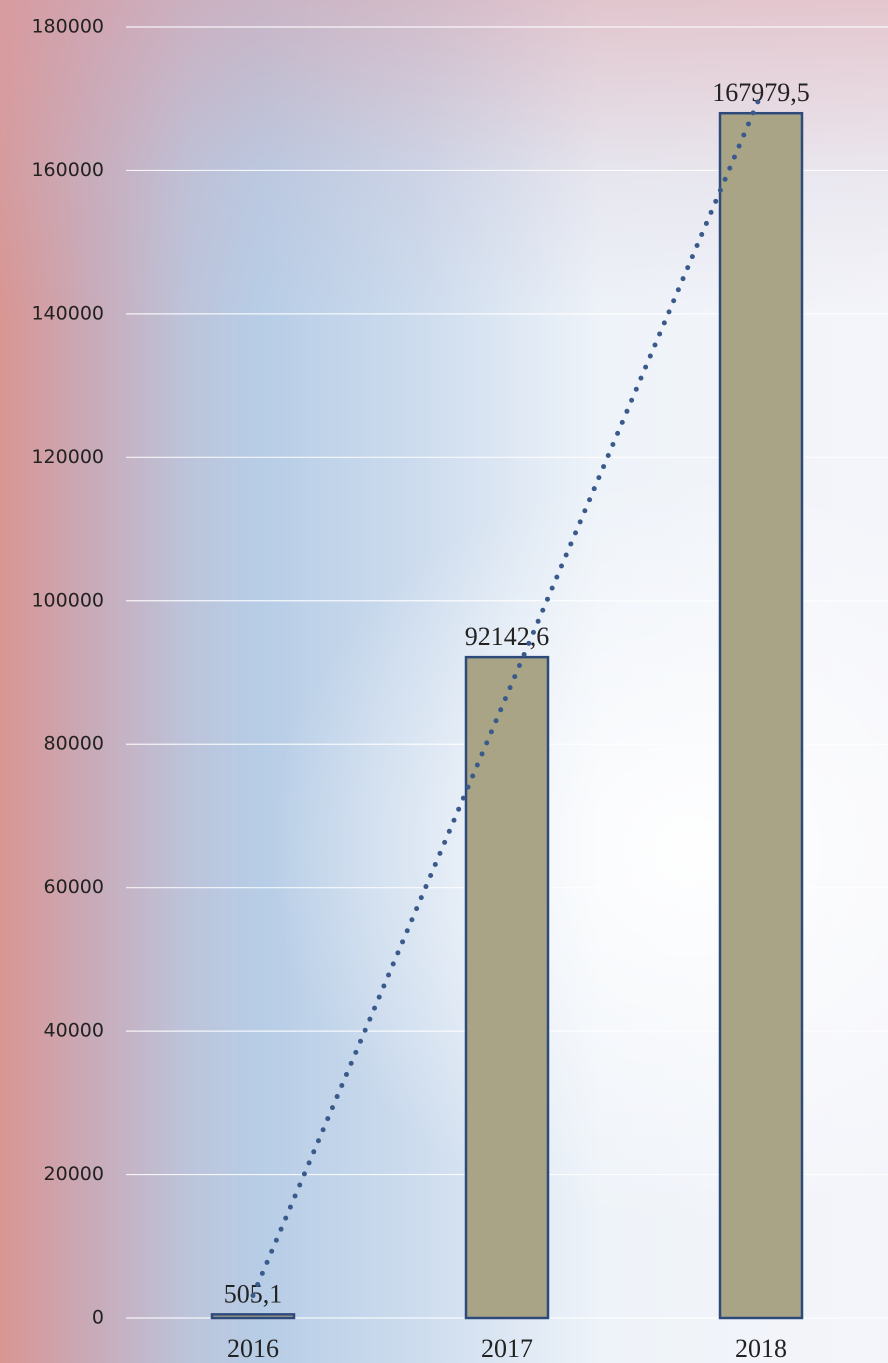 This screenshot has width=888, height=1363. Describe the element at coordinates (67, 600) in the screenshot. I see `y-tick-label: 100000` at that location.